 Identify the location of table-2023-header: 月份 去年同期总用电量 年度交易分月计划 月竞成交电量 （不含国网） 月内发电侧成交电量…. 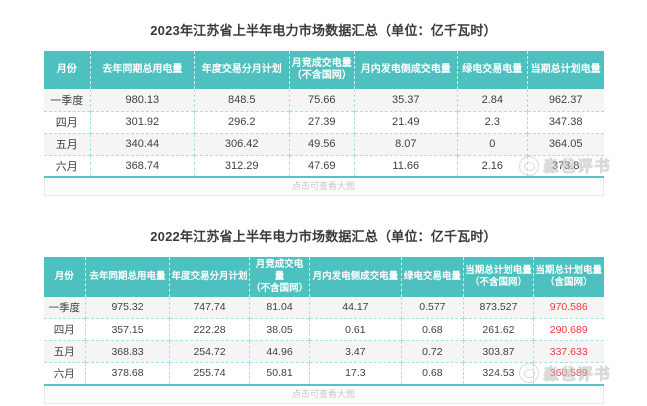
(323, 70).